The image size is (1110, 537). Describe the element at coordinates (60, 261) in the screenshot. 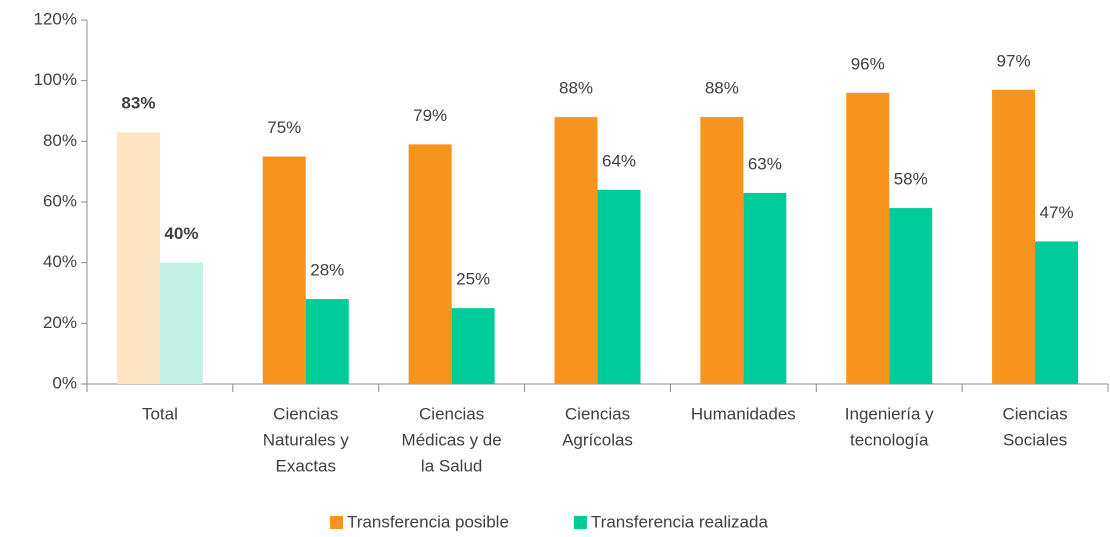

I see `y-tick-label: 40%` at that location.